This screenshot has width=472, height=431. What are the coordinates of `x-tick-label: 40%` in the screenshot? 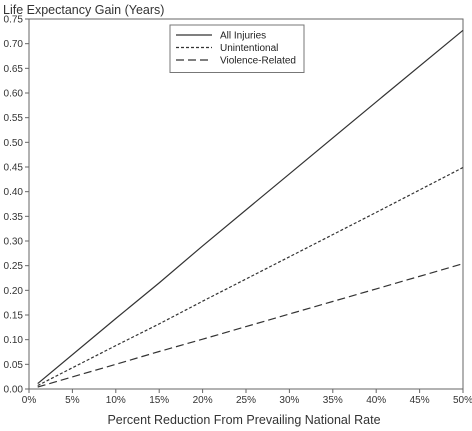 It's located at (376, 400).